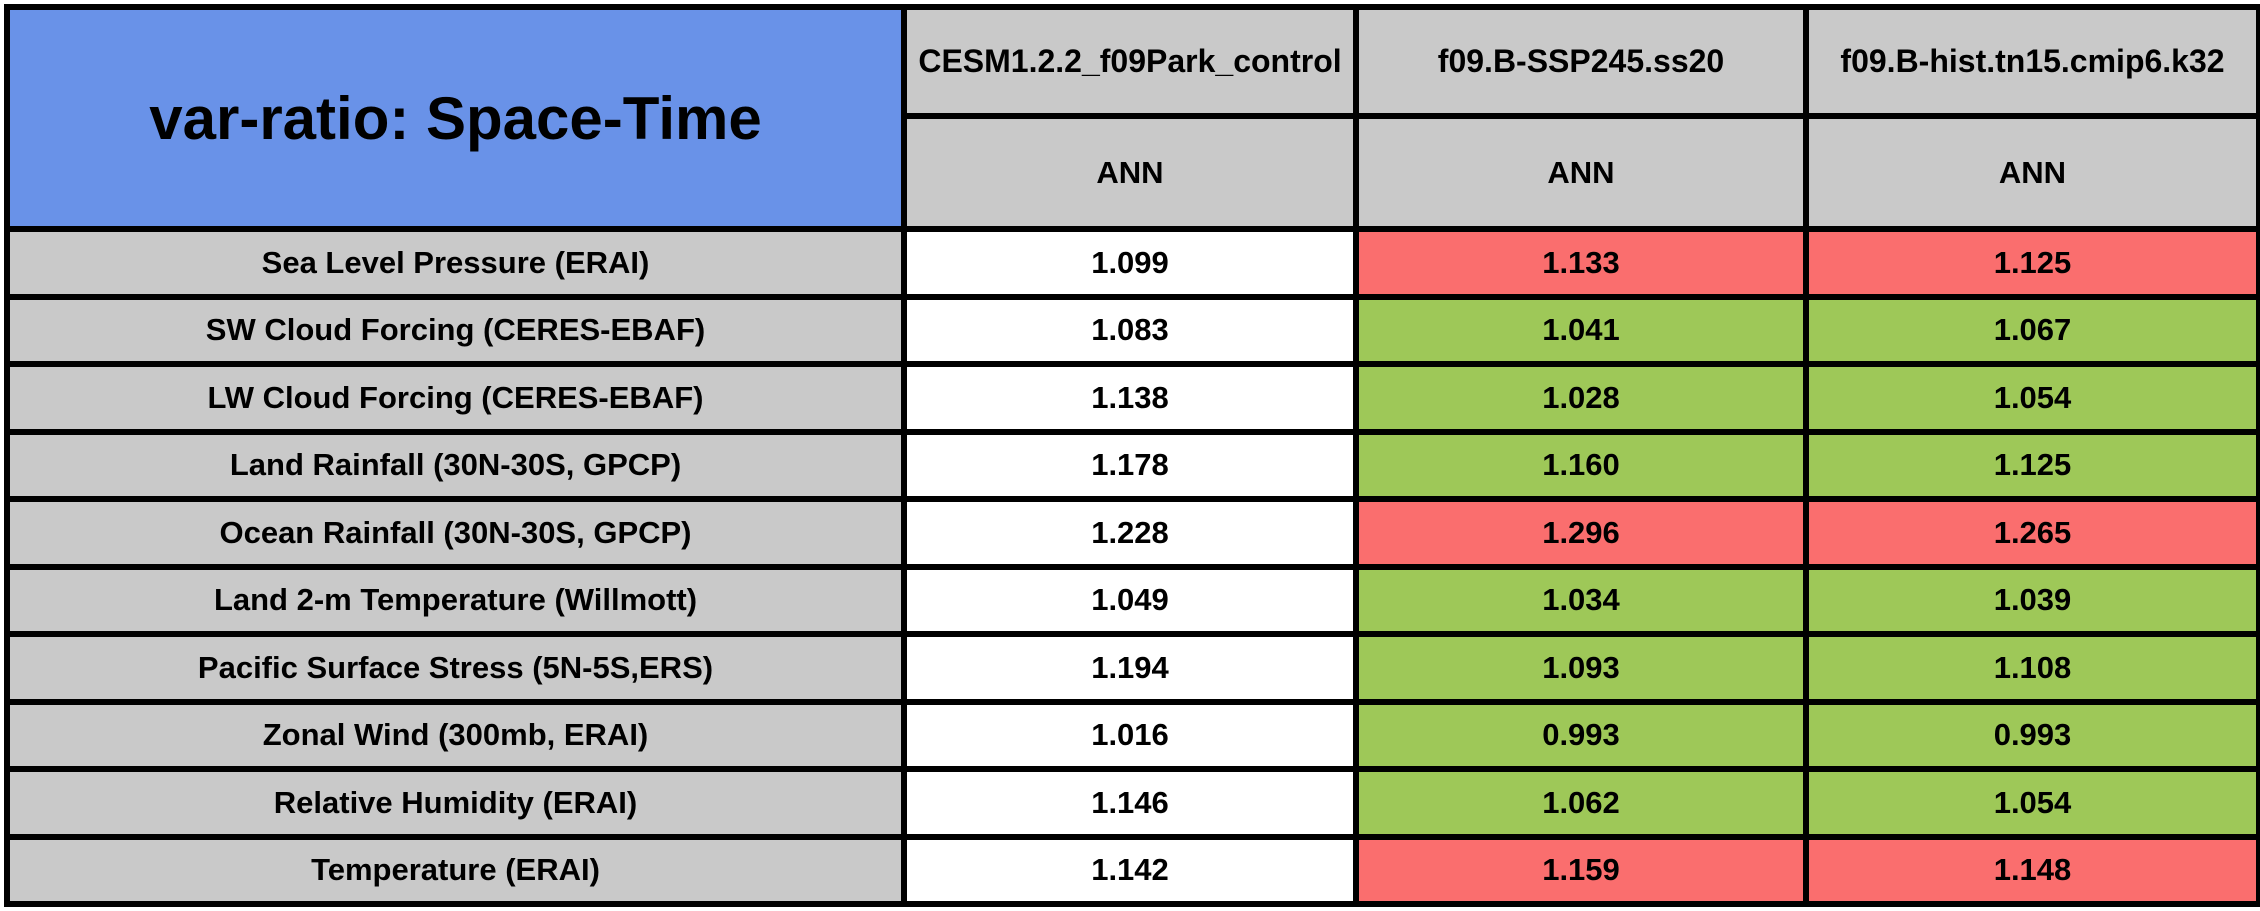 The image size is (2260, 911). I want to click on value-cell-good: 1.041, so click(1581, 330).